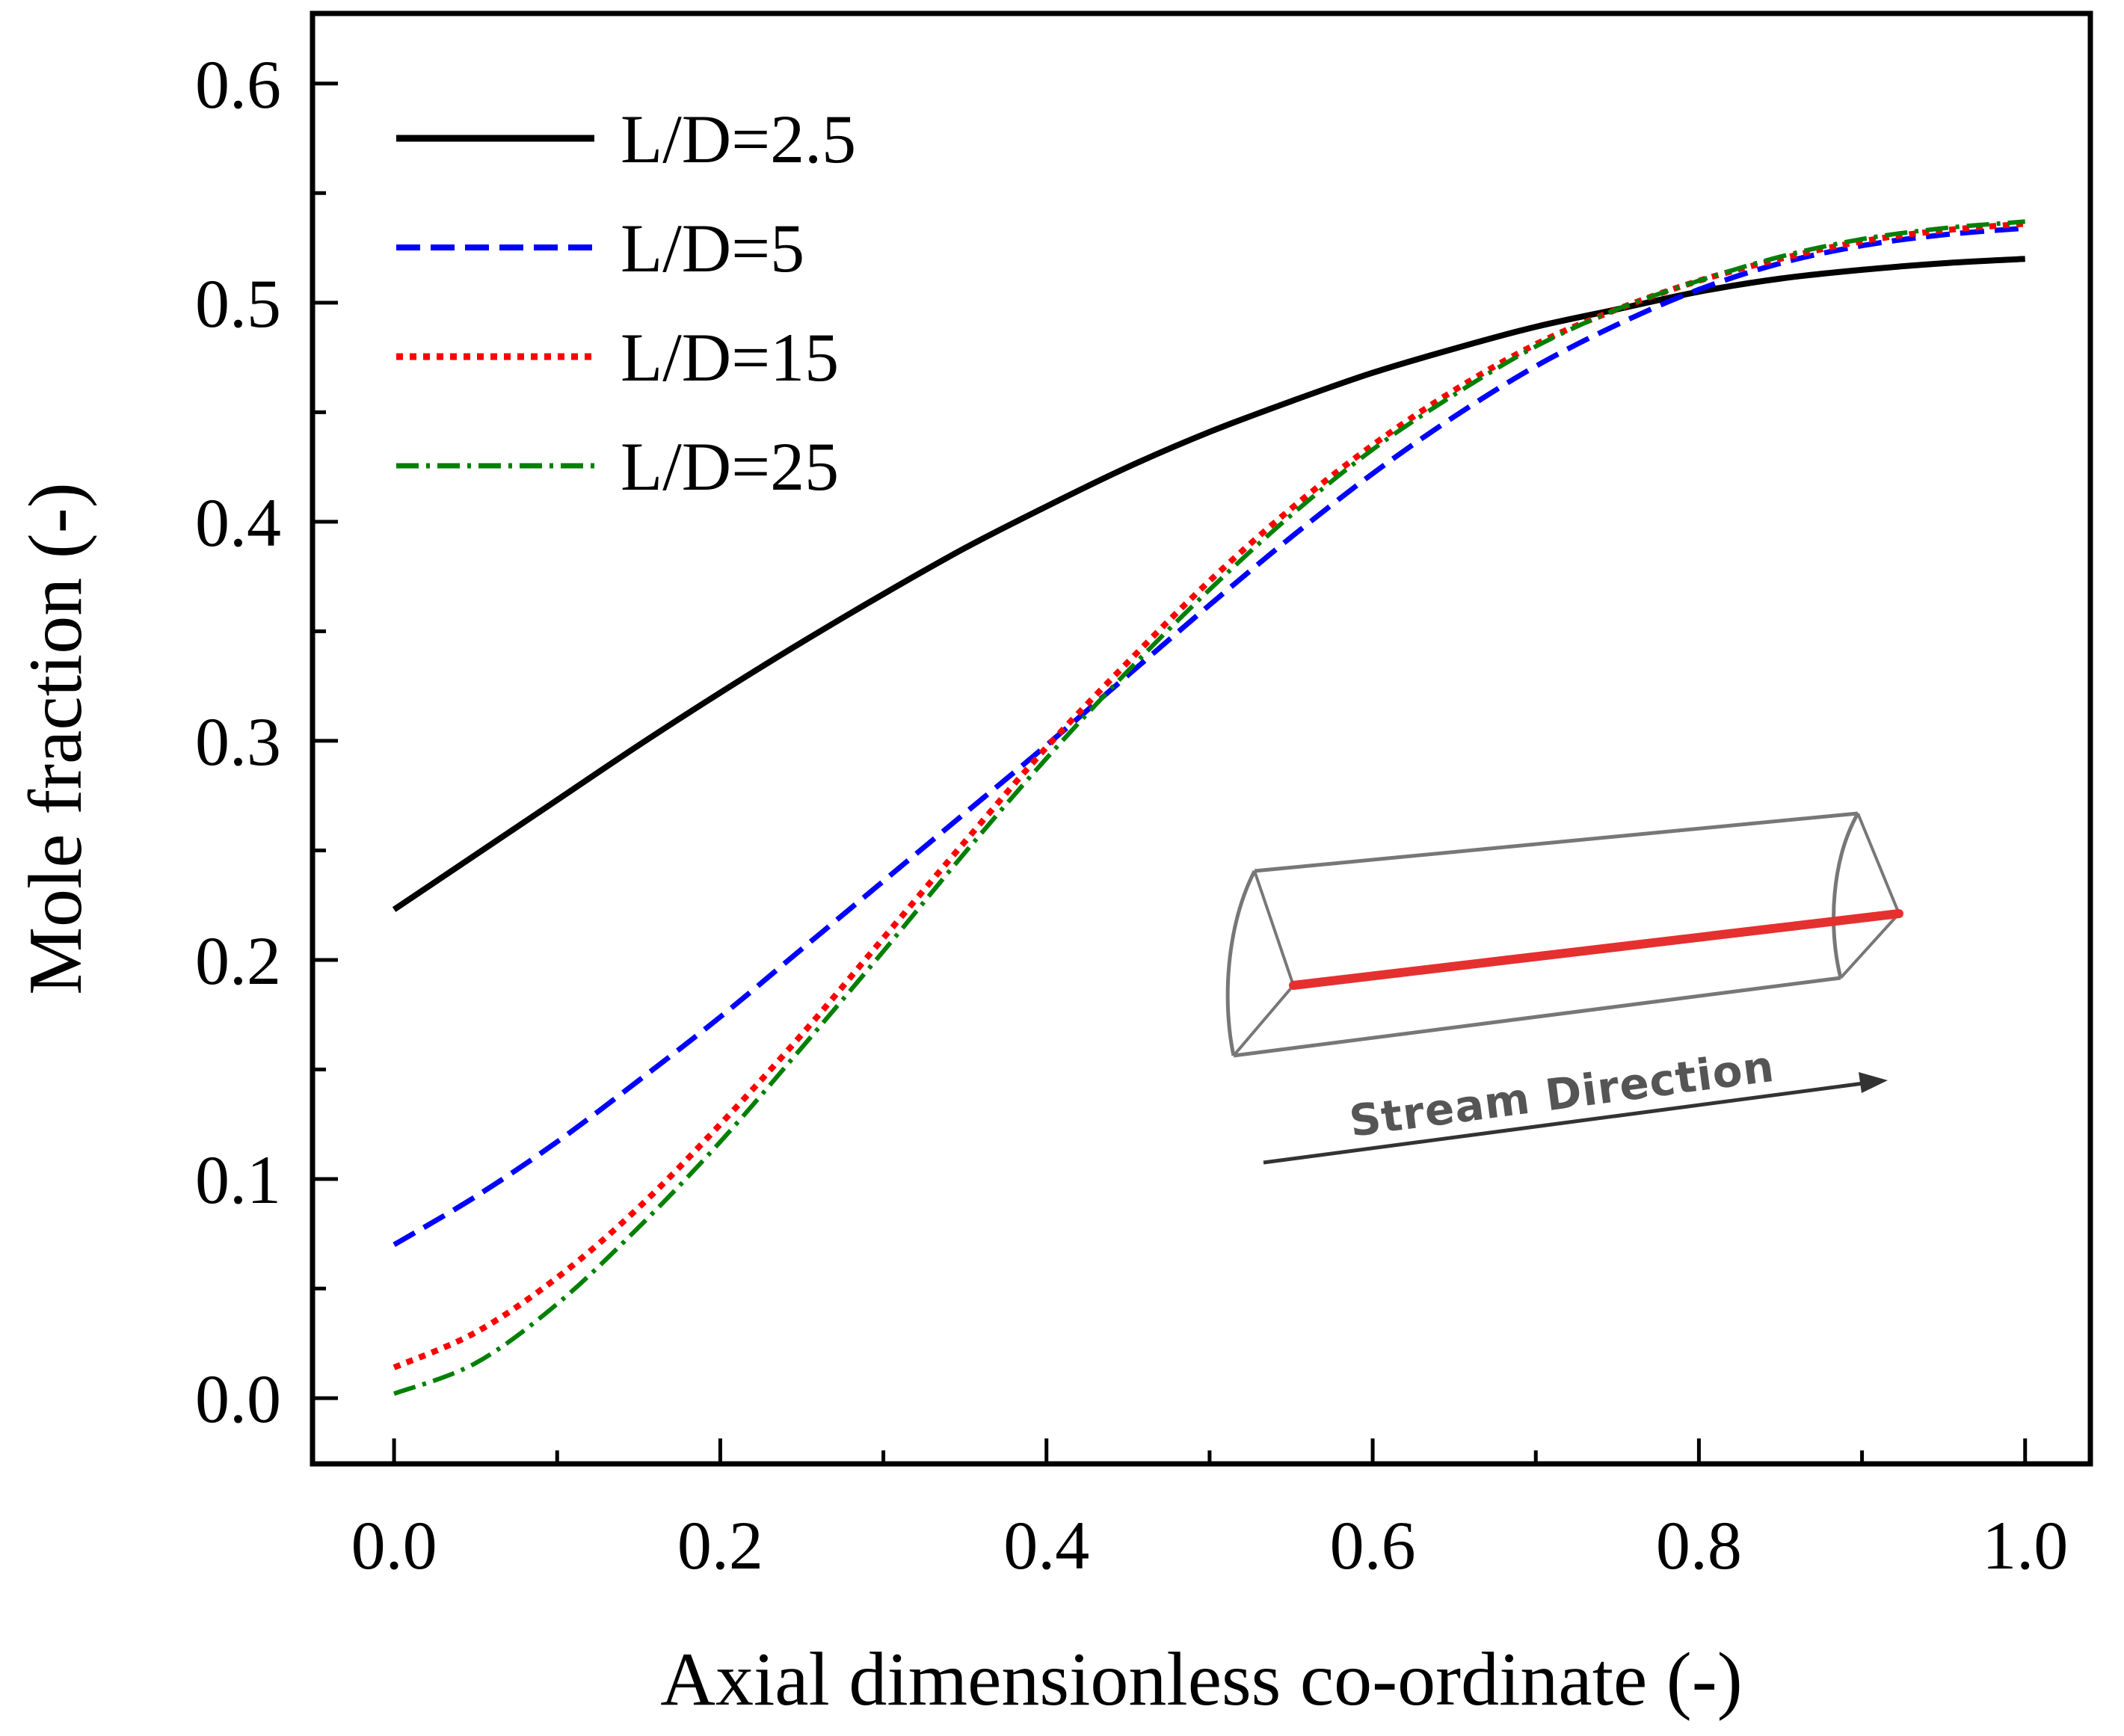 This screenshot has height=1736, width=2124. What do you see at coordinates (1873, 1082) in the screenshot?
I see `stream-direction-arrowhead` at bounding box center [1873, 1082].